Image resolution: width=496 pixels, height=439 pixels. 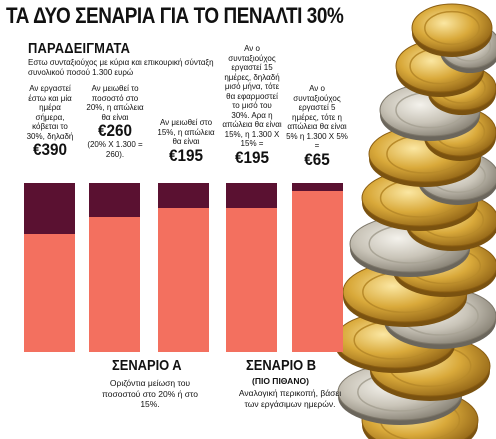 I want to click on scenario-a-title: ΣΕΝΑΡΙΟ Α, so click(x=147, y=365).